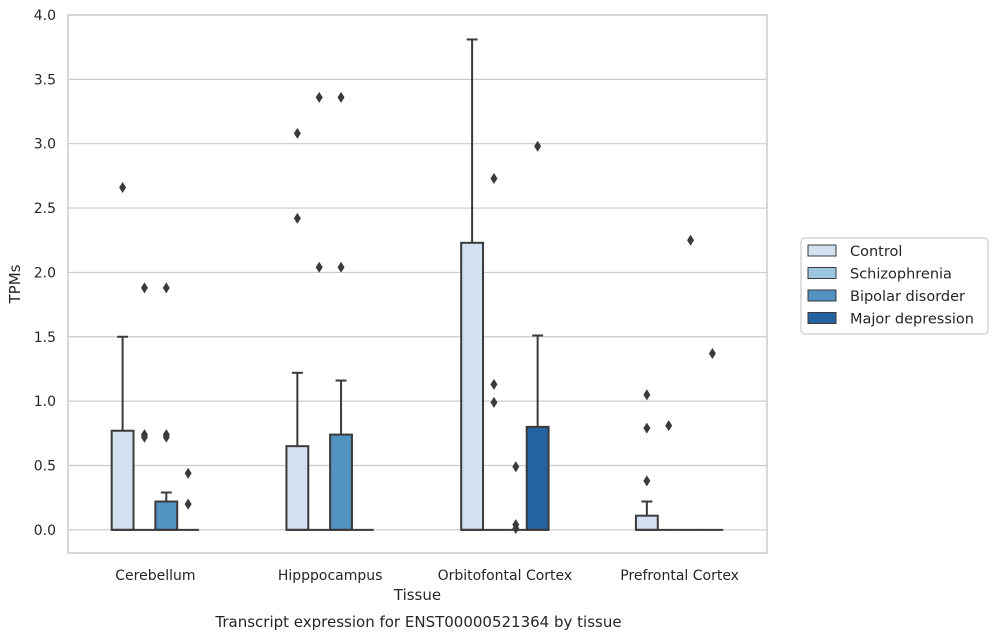  I want to click on y-tick-label: 3.0, so click(45, 145).